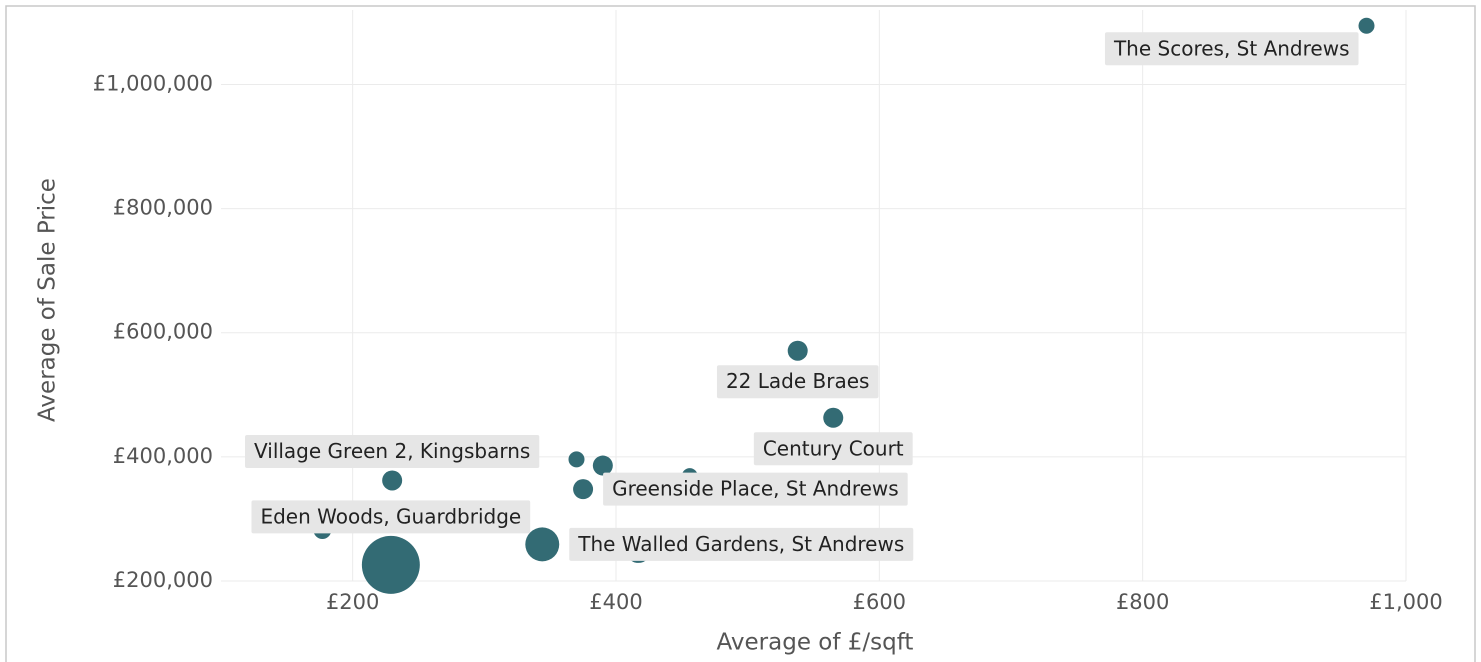 Image resolution: width=1481 pixels, height=662 pixels. I want to click on point-label-text: The Walled Gardens, St Andrews, so click(740, 544).